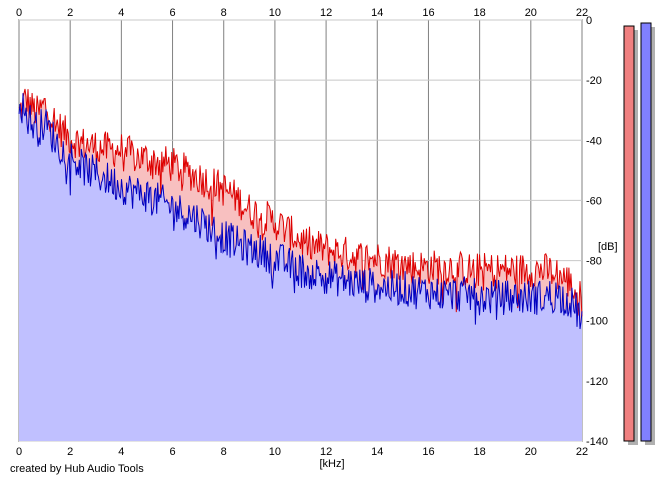 The width and height of the screenshot is (664, 486). What do you see at coordinates (589, 21) in the screenshot?
I see `y-tick-label: 0` at bounding box center [589, 21].